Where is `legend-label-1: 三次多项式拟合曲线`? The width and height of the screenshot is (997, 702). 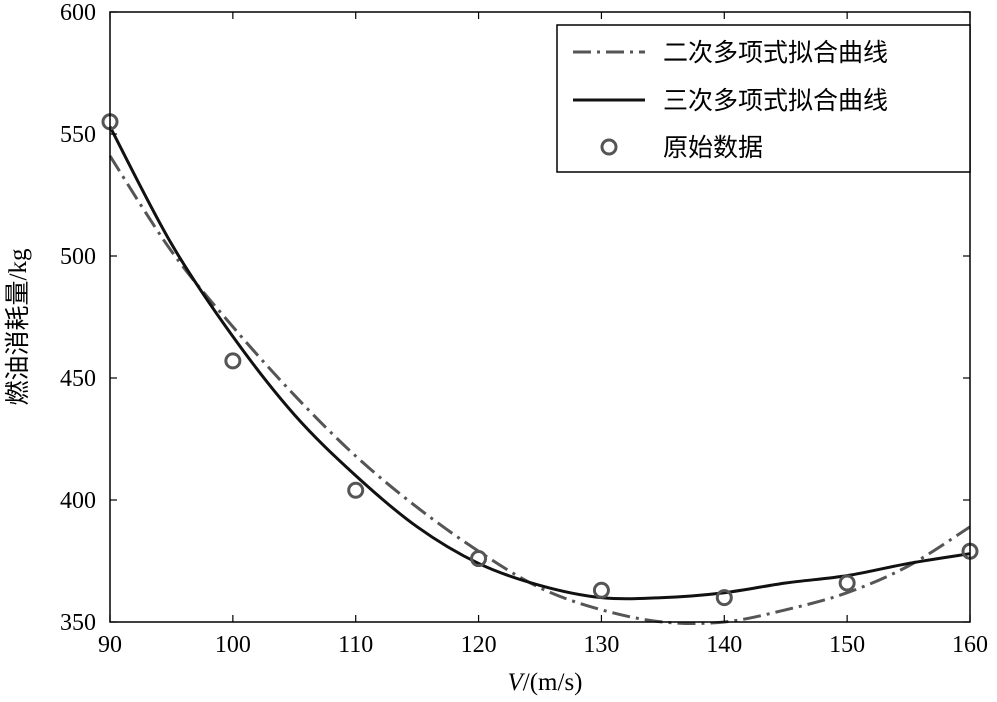 legend-label-1: 三次多项式拟合曲线 is located at coordinates (775, 101).